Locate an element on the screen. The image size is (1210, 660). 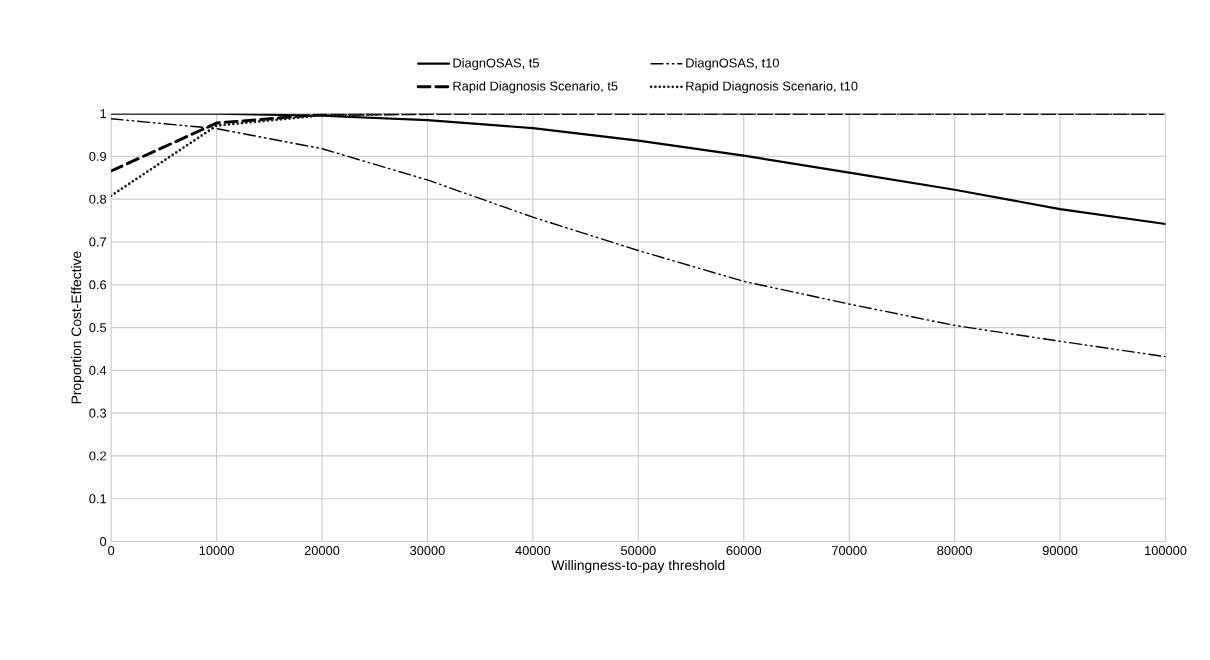
legend-label: DiagnOSAS, t5 is located at coordinates (496, 64).